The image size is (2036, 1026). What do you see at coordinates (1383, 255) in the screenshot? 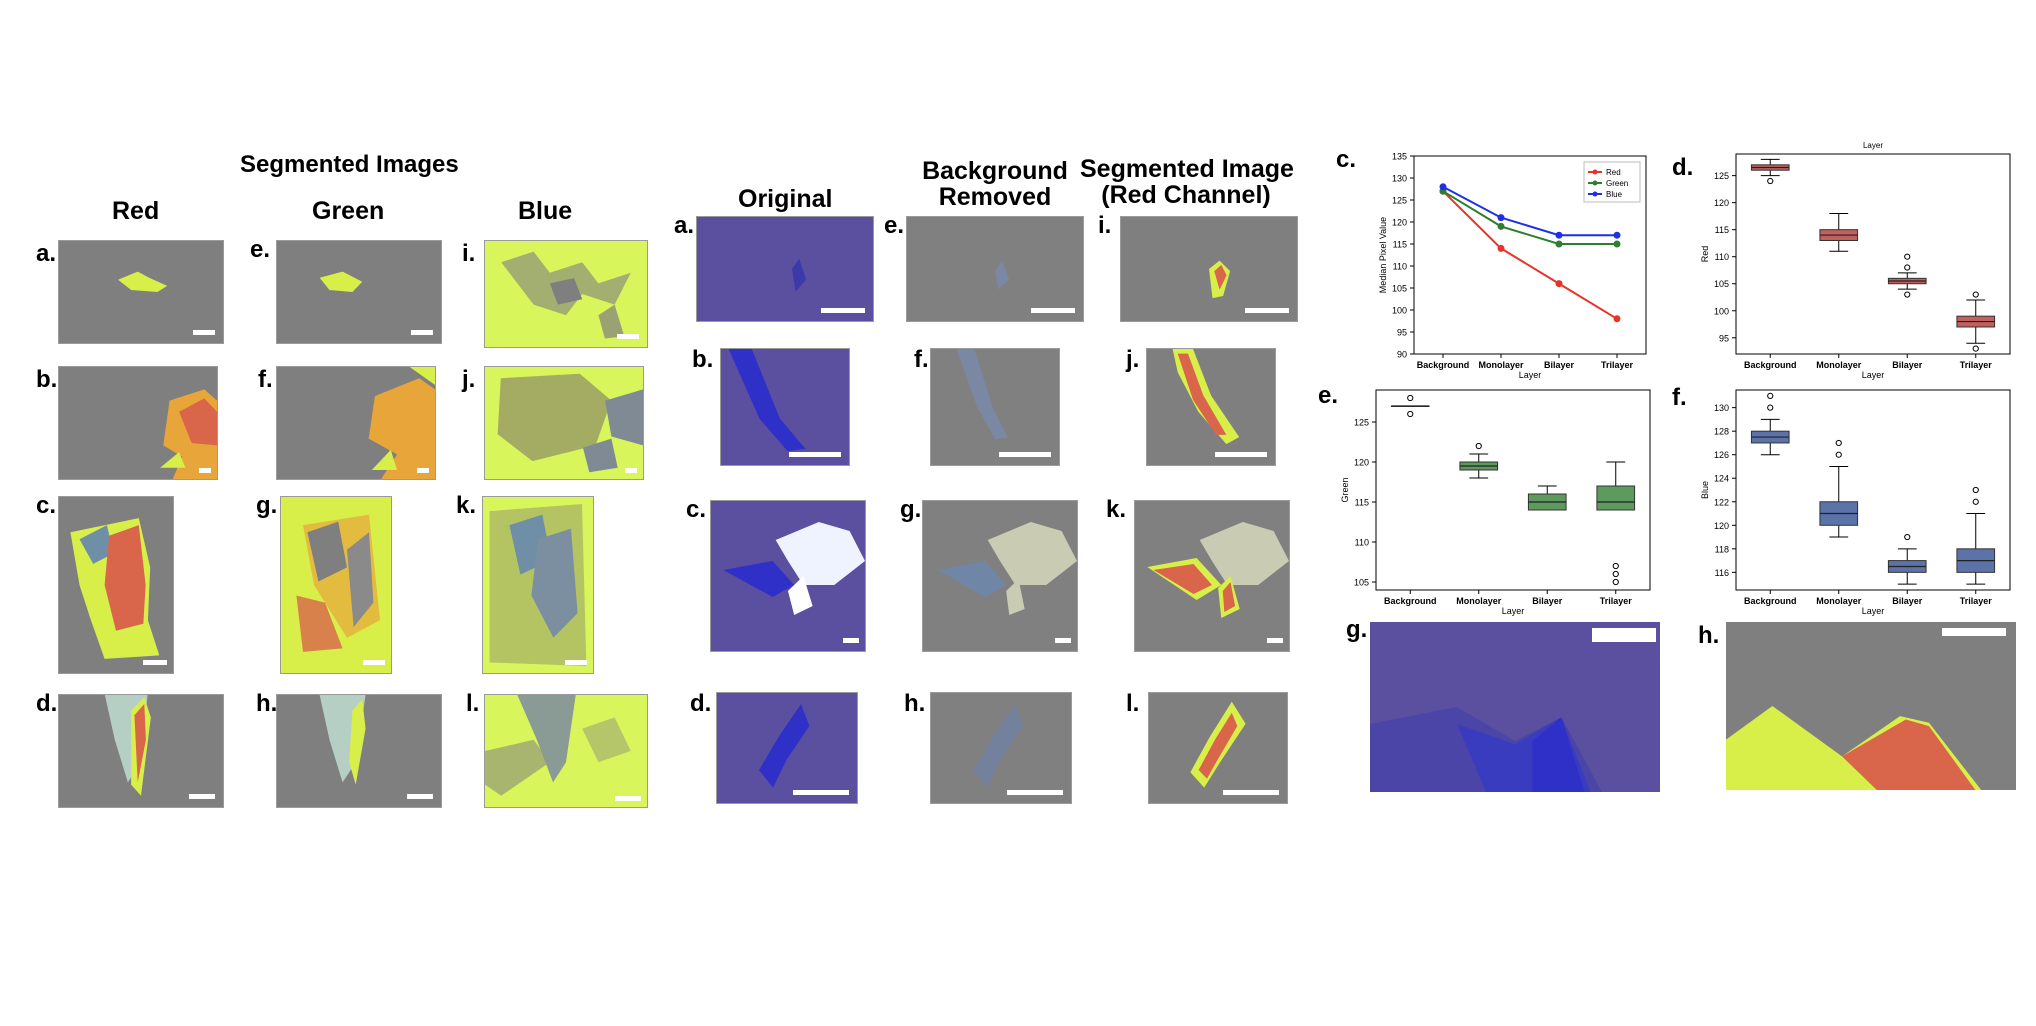
I see `y-axis-label: Median Pixel Value` at bounding box center [1383, 255].